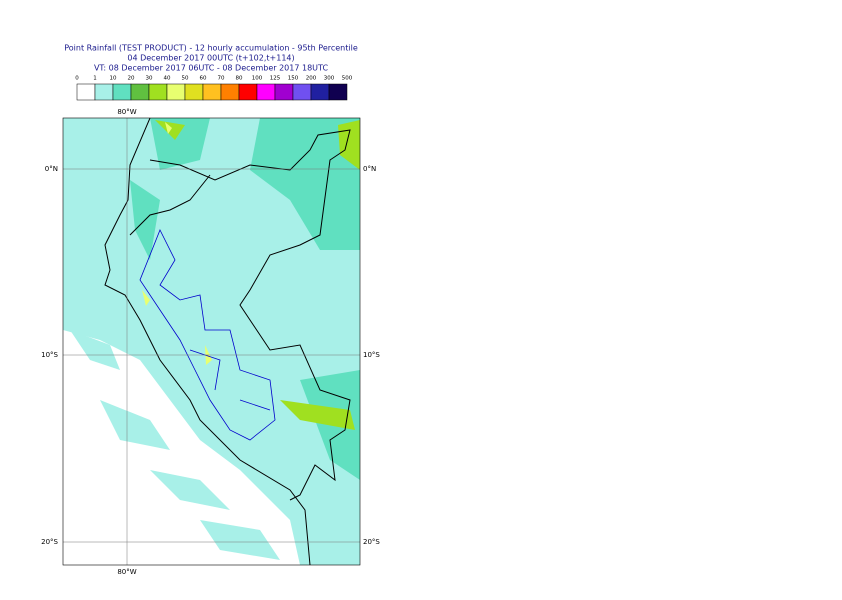 This screenshot has height=600, width=842. Describe the element at coordinates (185, 79) in the screenshot. I see `legend-label: 50` at that location.